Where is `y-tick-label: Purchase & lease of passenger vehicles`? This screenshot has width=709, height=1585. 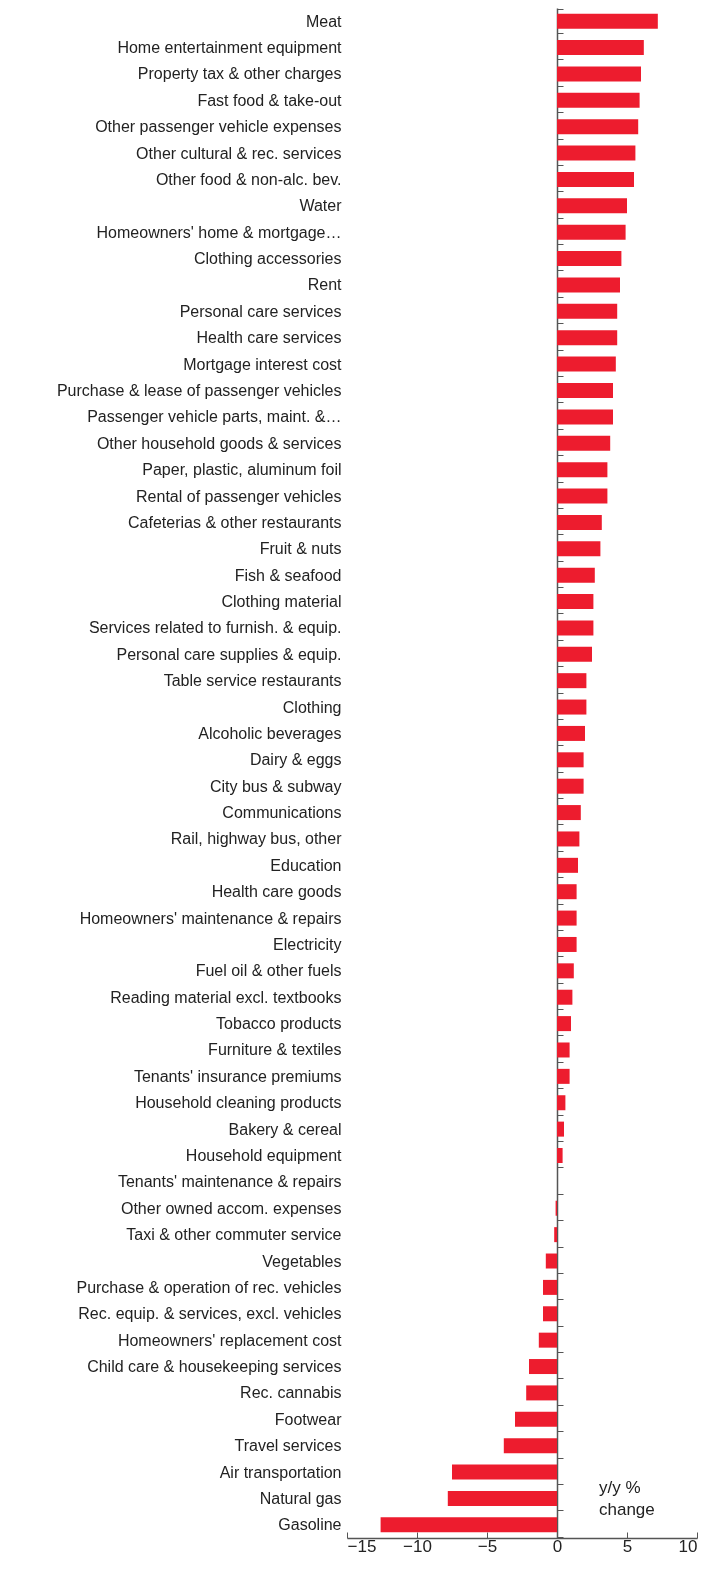 y-tick-label: Purchase & lease of passenger vehicles is located at coordinates (199, 390).